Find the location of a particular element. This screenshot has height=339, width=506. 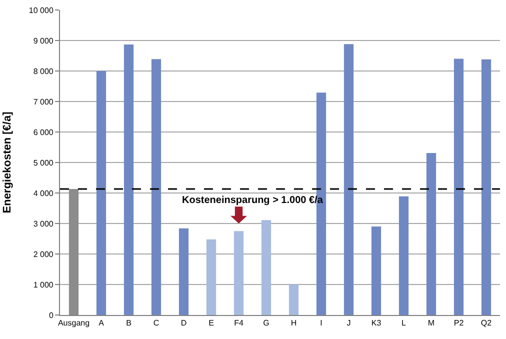

x-tick-label: A is located at coordinates (101, 323).